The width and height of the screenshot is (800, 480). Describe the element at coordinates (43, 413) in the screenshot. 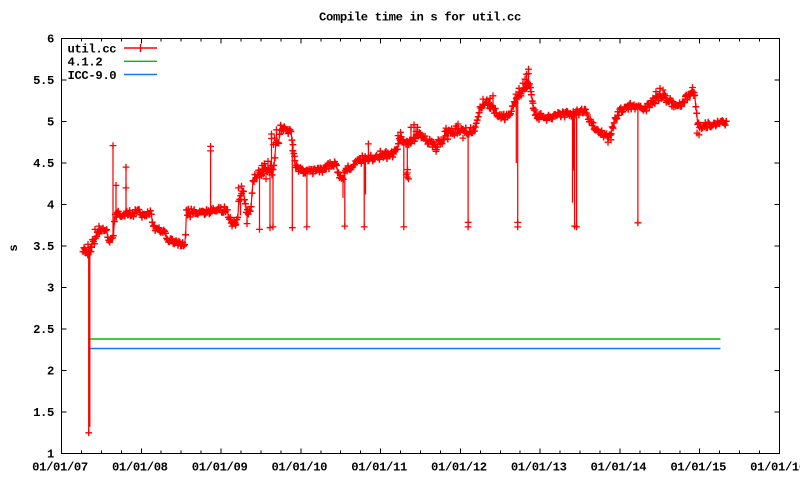

I see `svg-text: 1.5` at that location.